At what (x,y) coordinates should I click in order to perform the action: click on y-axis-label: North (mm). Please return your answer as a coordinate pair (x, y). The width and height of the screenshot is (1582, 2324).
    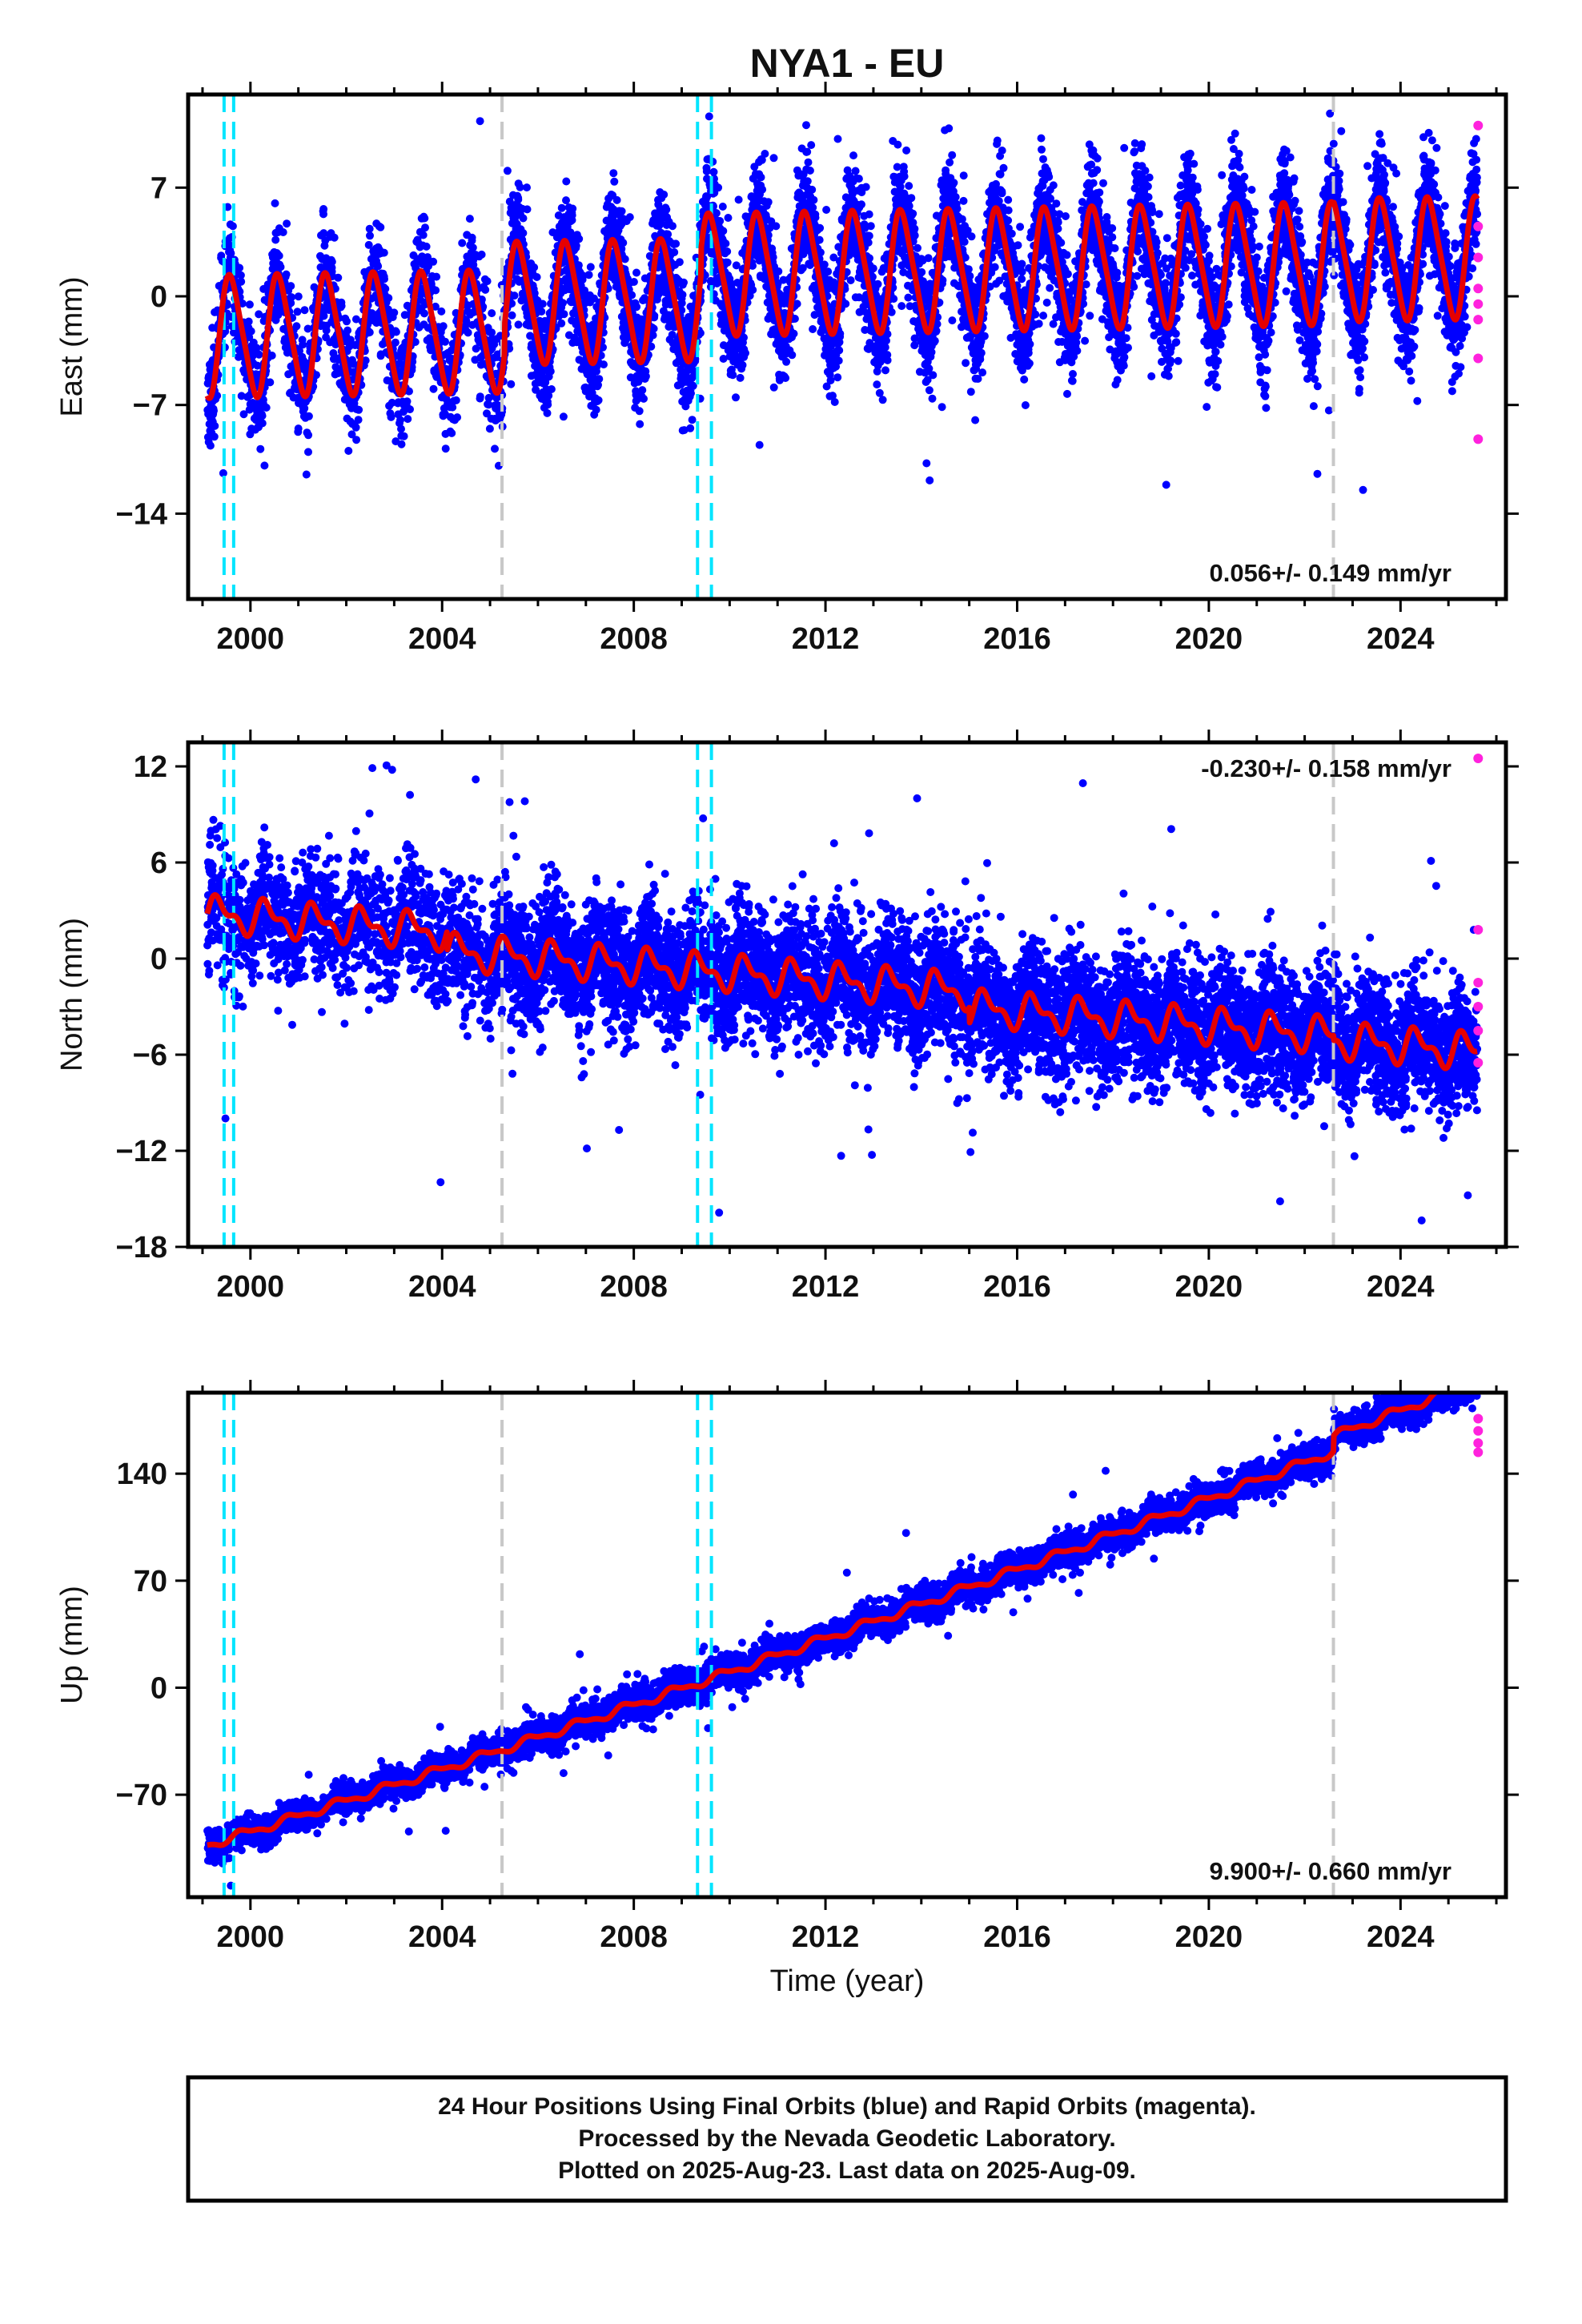
    Looking at the image, I should click on (72, 995).